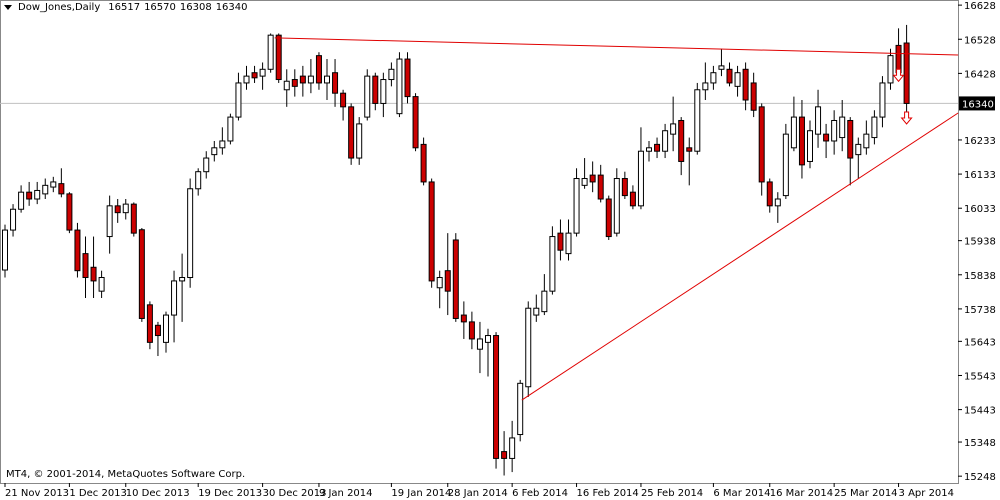  Describe the element at coordinates (98, 493) in the screenshot. I see `x-tick-label: 1 Dec 2013` at that location.